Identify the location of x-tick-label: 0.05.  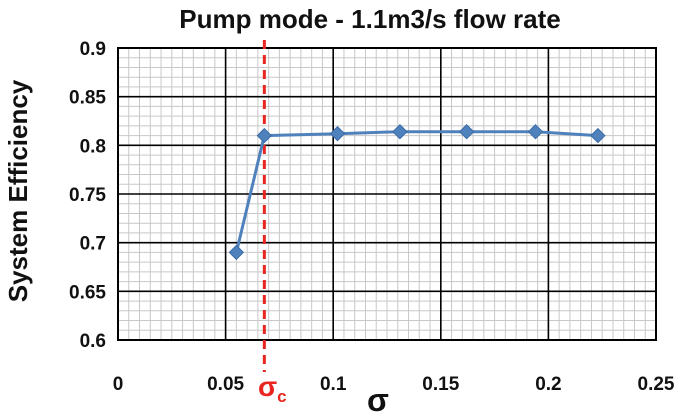
(225, 384).